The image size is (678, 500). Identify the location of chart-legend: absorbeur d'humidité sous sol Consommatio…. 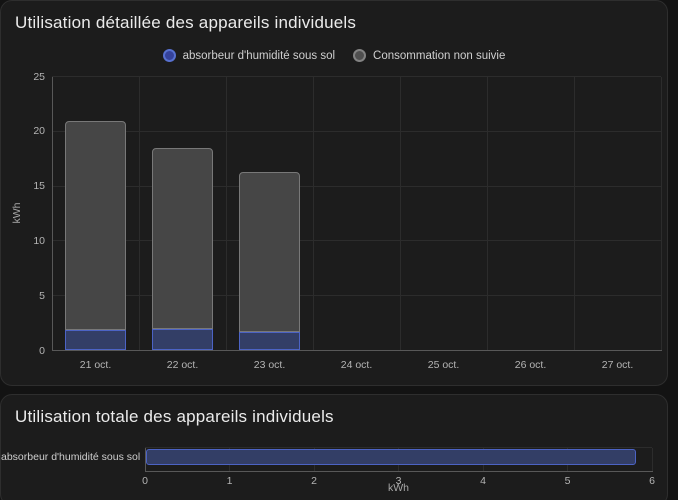
(334, 55).